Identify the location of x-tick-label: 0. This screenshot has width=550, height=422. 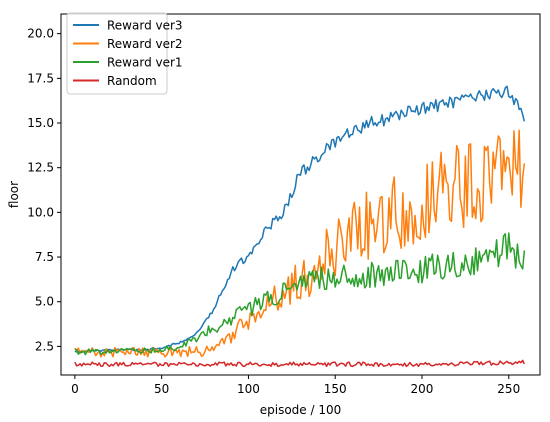
(75, 389).